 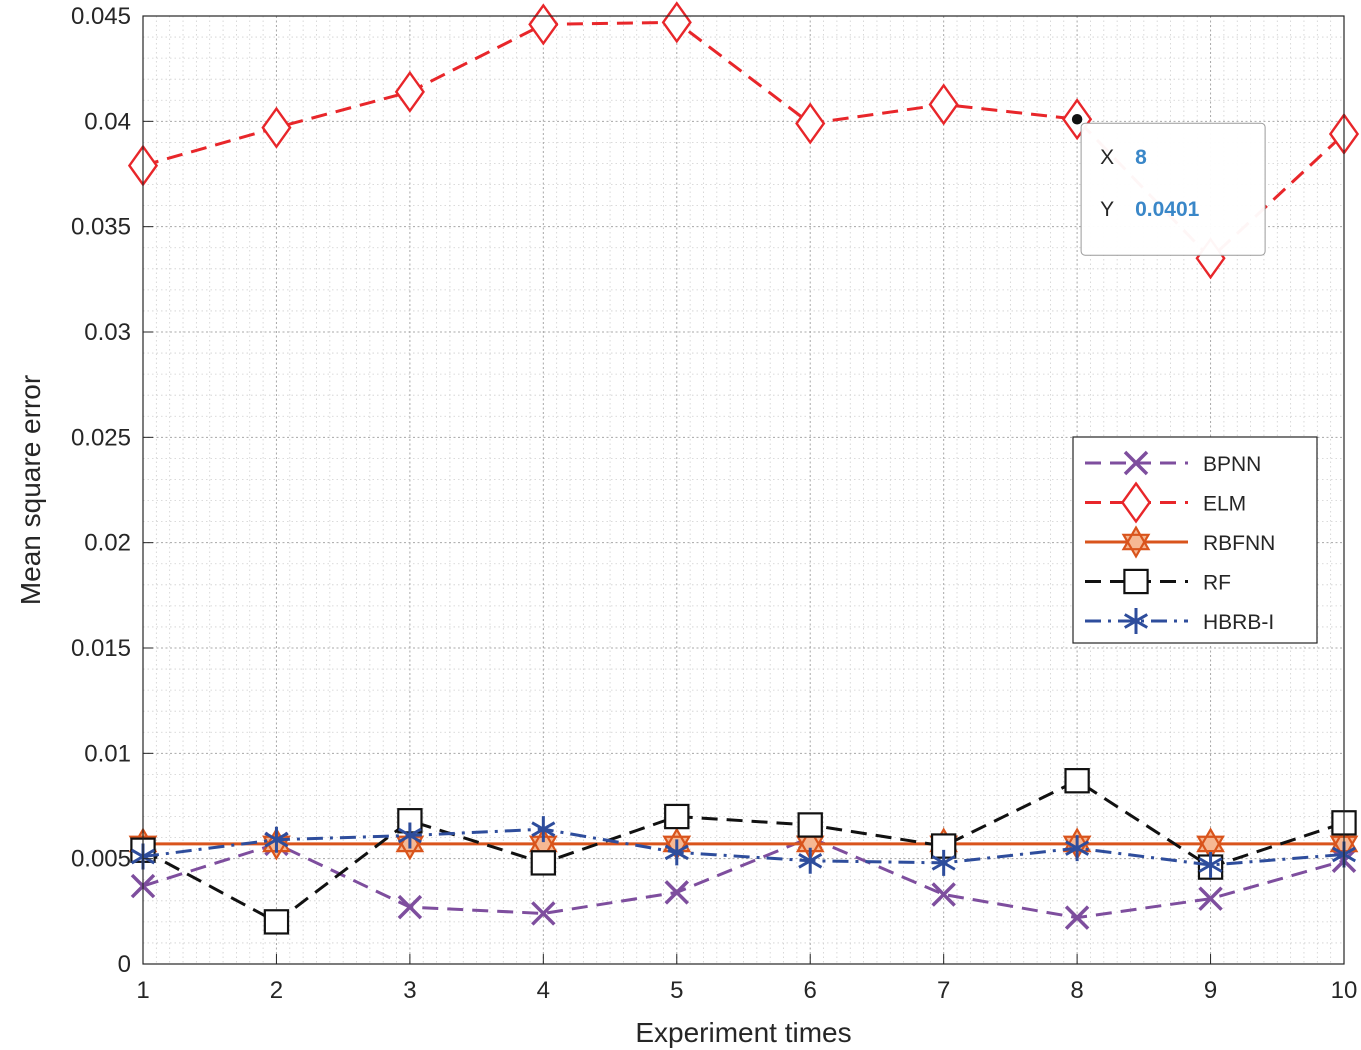 I want to click on legend-marker-hbrb-i, so click(x=1136, y=621).